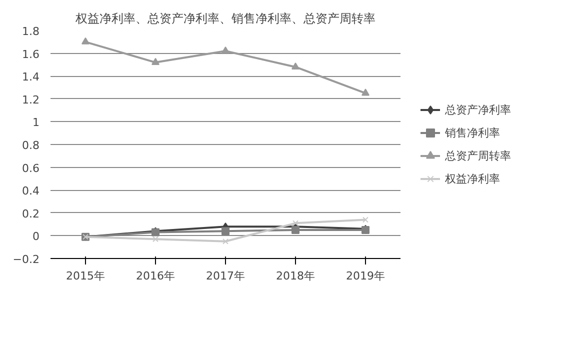 The image size is (580, 340). What do you see at coordinates (31, 77) in the screenshot?
I see `y-tick-label: 1.4` at bounding box center [31, 77].